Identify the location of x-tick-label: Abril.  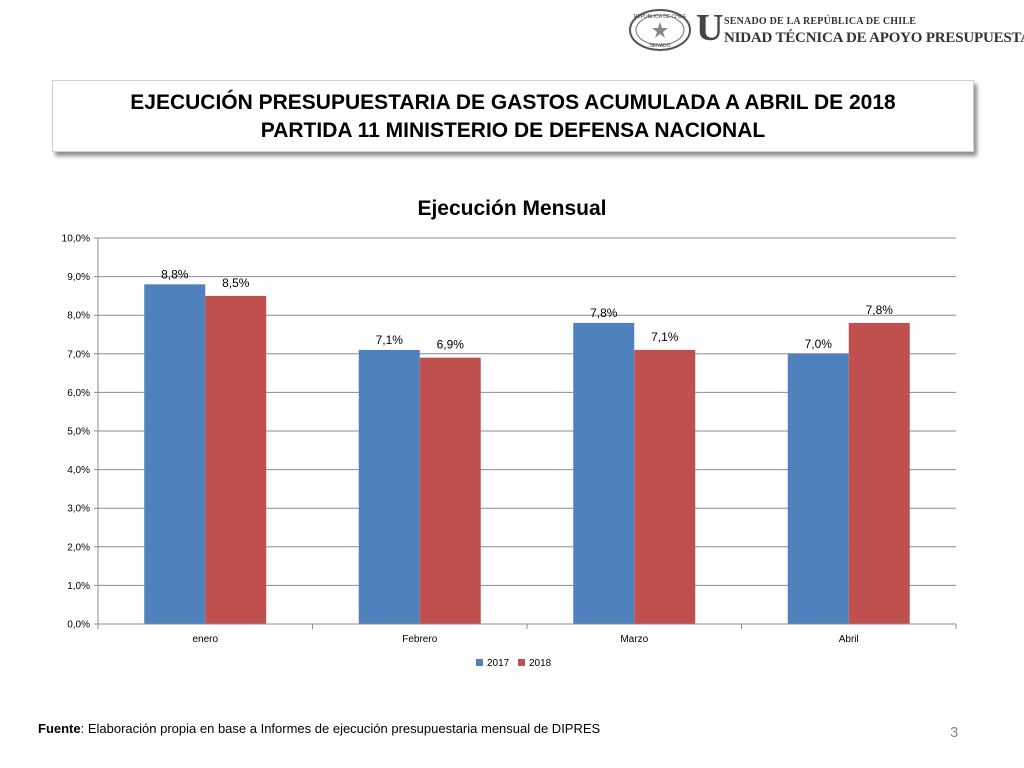
(849, 639).